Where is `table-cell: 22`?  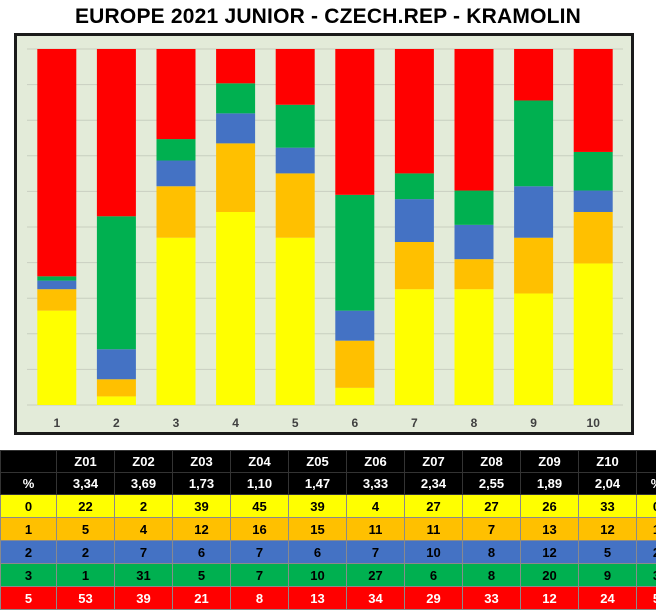 table-cell: 22 is located at coordinates (86, 506).